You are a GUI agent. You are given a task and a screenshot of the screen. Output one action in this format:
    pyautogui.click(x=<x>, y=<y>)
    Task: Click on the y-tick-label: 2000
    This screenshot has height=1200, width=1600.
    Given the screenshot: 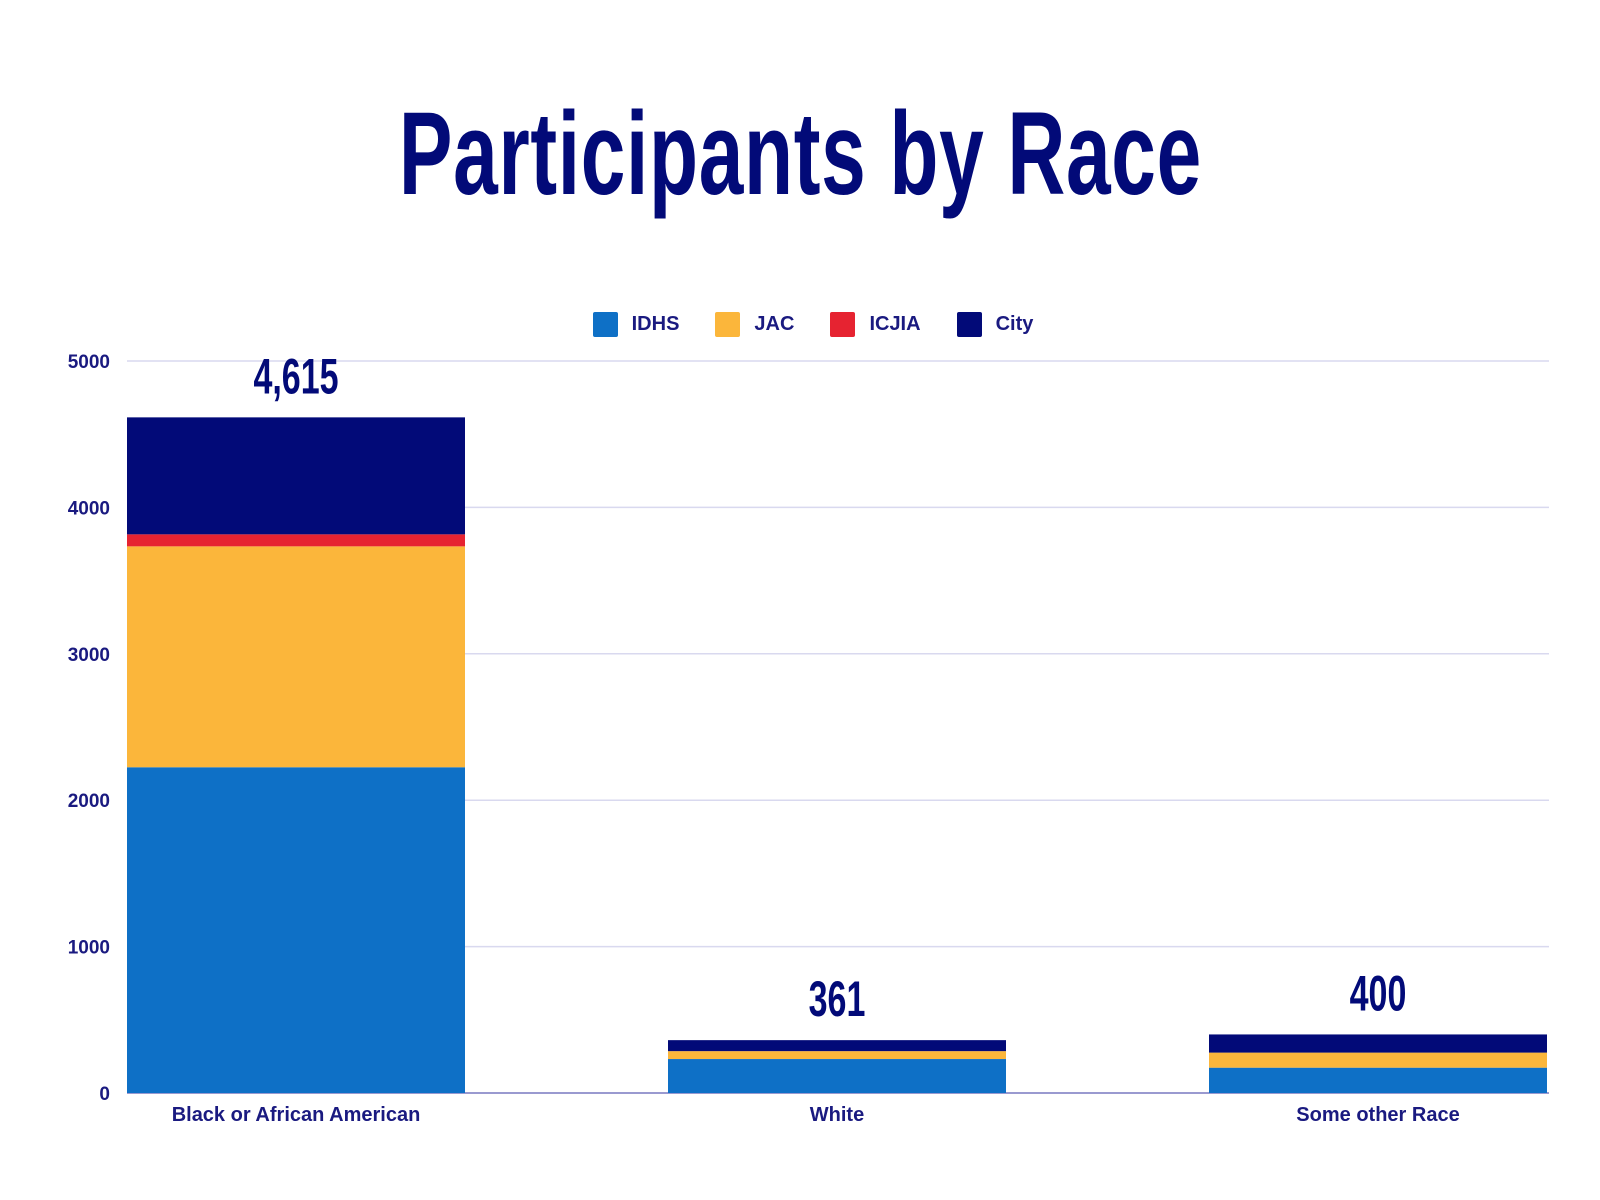 What is the action you would take?
    pyautogui.click(x=89, y=801)
    